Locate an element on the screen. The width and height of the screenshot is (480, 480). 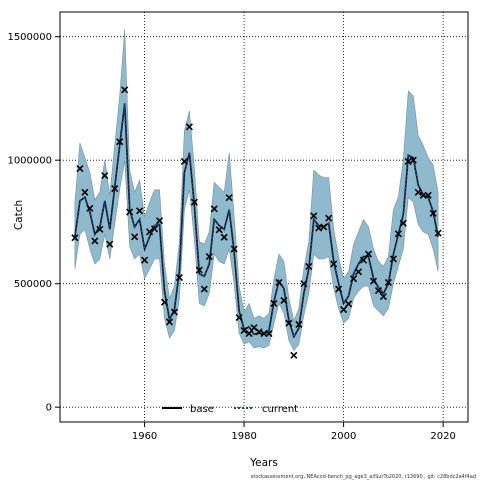
y-tick-label: 500000 is located at coordinates (33, 284).